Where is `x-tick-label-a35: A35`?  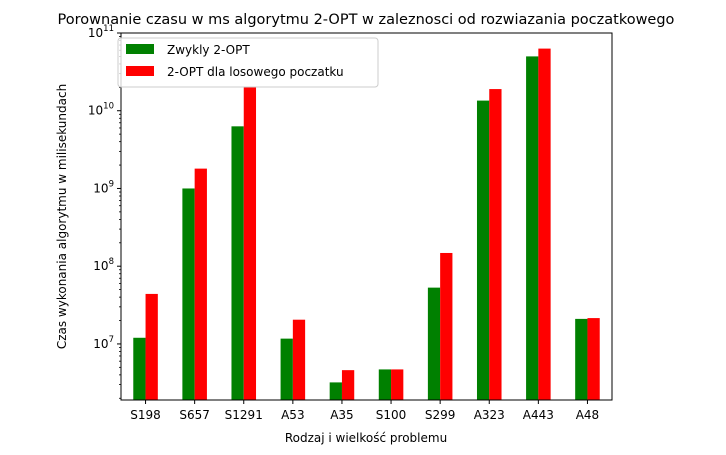
x-tick-label-a35: A35 is located at coordinates (341, 415).